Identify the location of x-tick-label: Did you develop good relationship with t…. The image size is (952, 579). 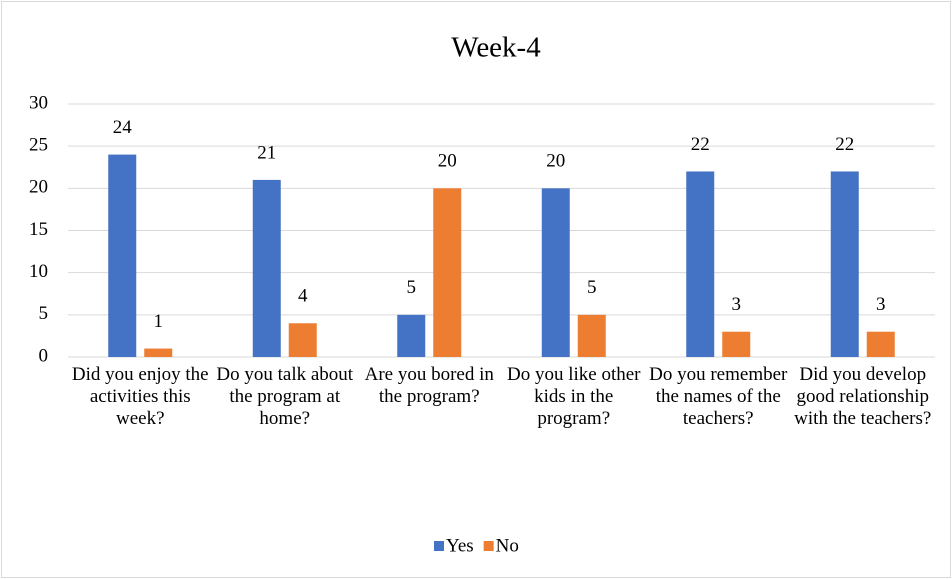
(863, 396).